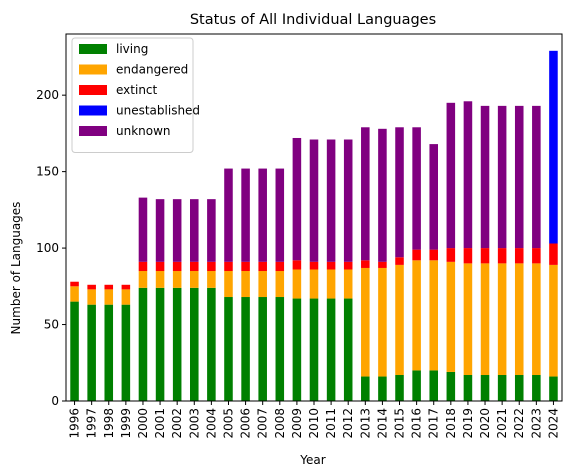  What do you see at coordinates (228, 215) in the screenshot?
I see `bar-unknown-2005` at bounding box center [228, 215].